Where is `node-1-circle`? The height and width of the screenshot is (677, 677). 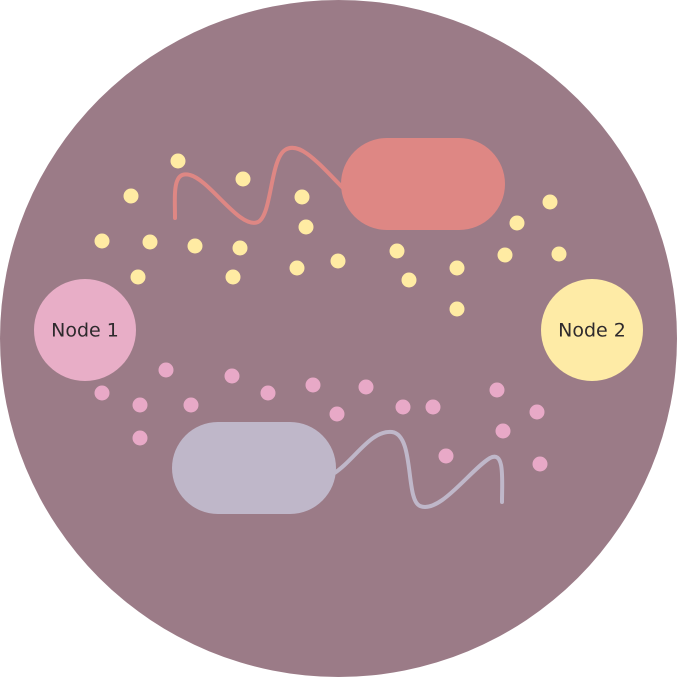
node-1-circle is located at coordinates (85, 330).